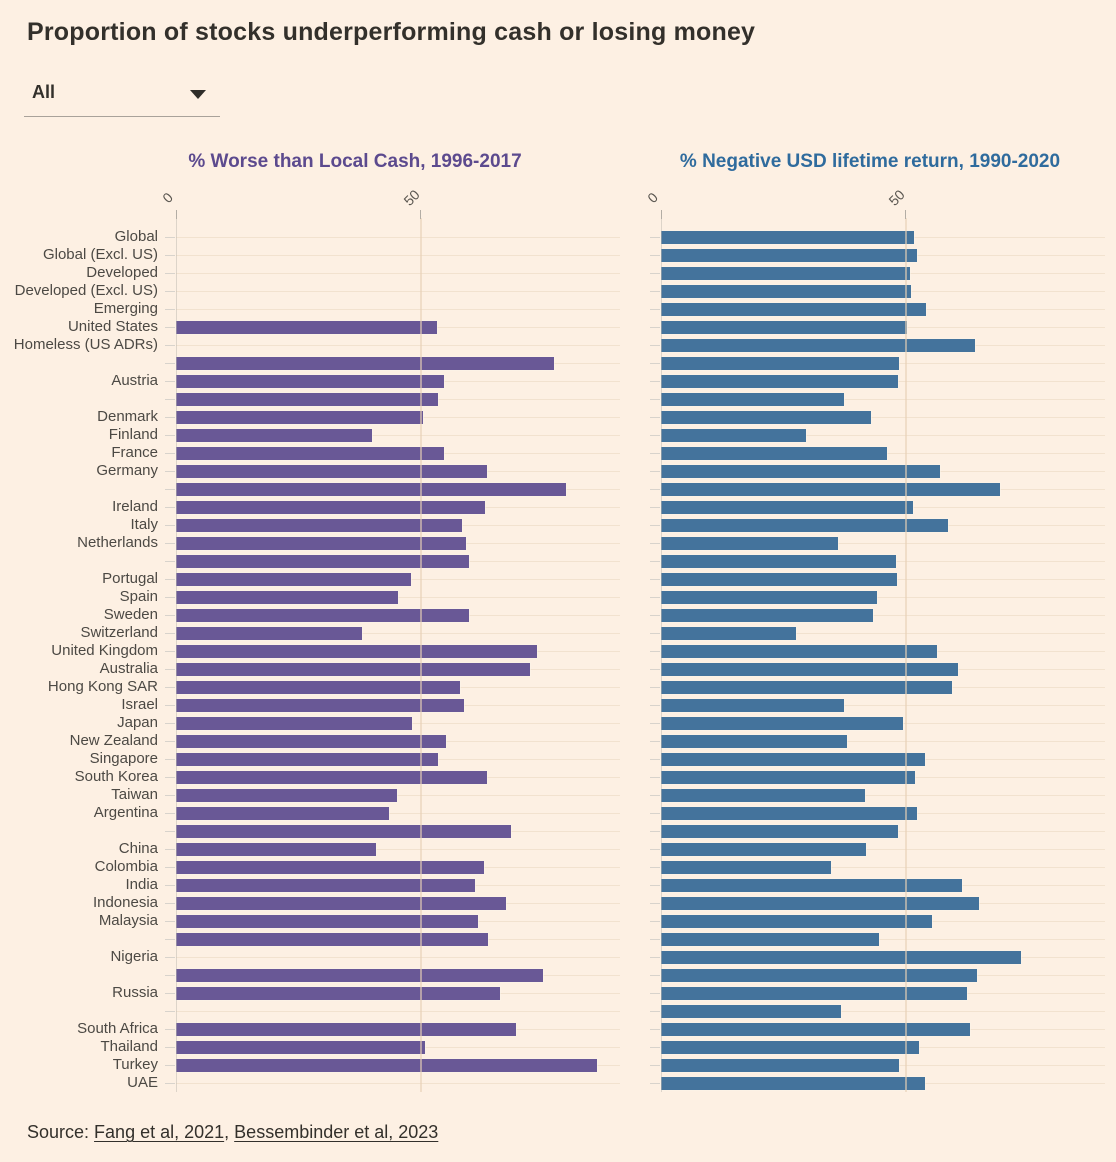 Image resolution: width=1116 pixels, height=1162 pixels. What do you see at coordinates (780, 1065) in the screenshot?
I see `bar-turkey` at bounding box center [780, 1065].